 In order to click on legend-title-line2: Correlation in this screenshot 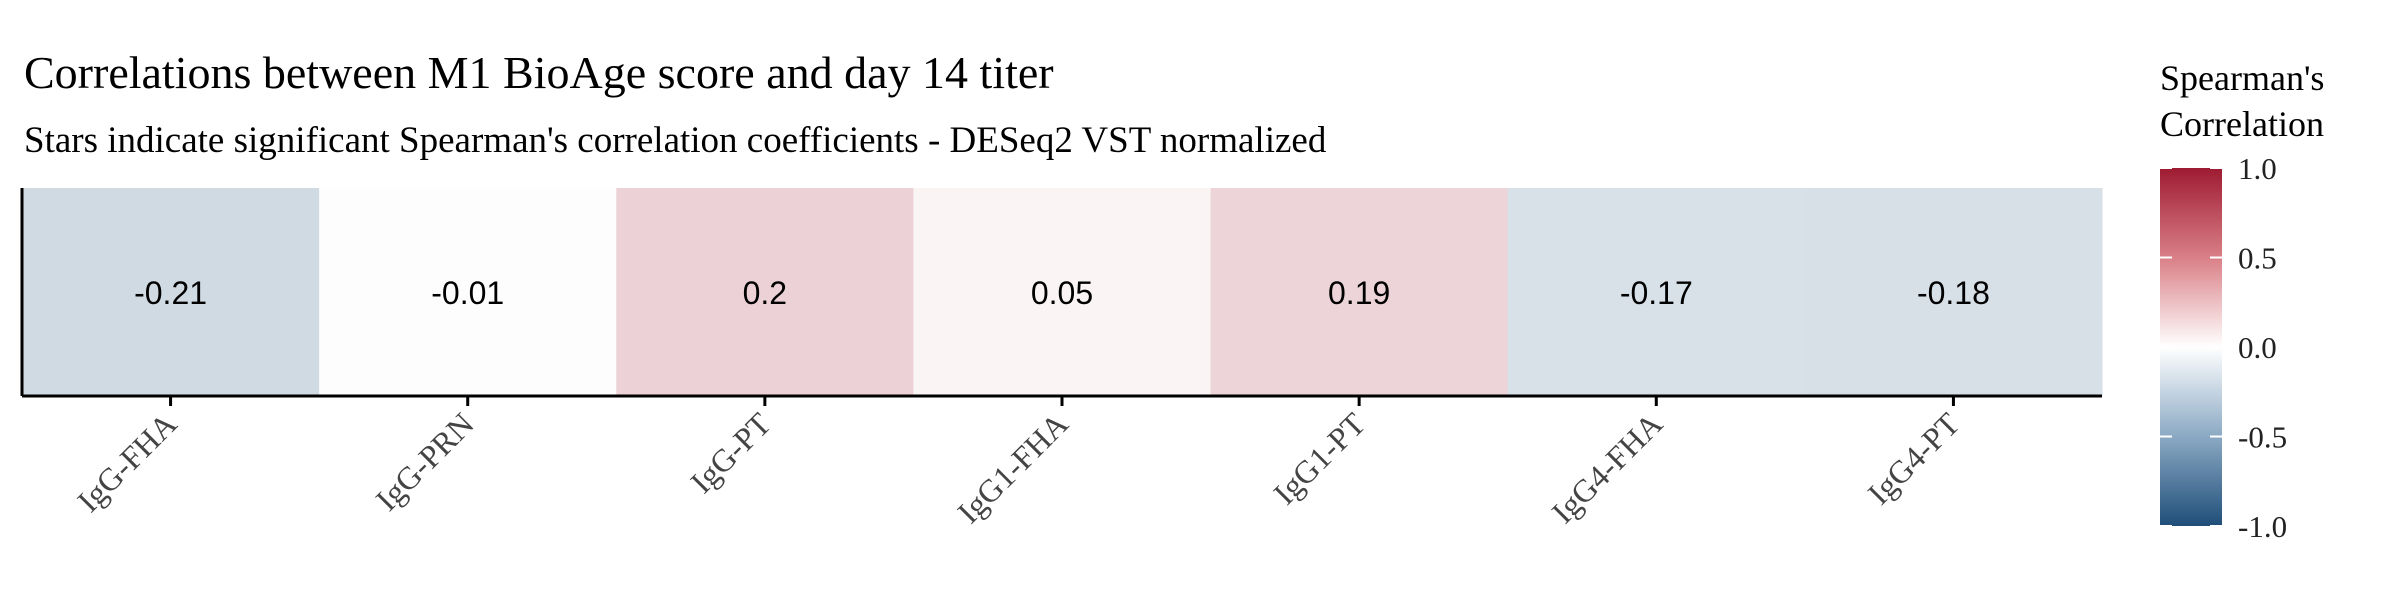, I will do `click(2242, 124)`.